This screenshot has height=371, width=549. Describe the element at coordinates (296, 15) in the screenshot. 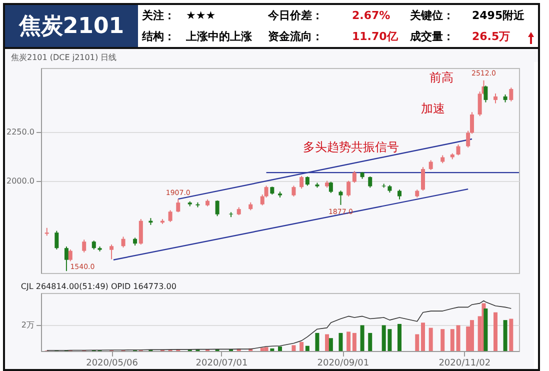

I see `text: 今日价差：` at that location.